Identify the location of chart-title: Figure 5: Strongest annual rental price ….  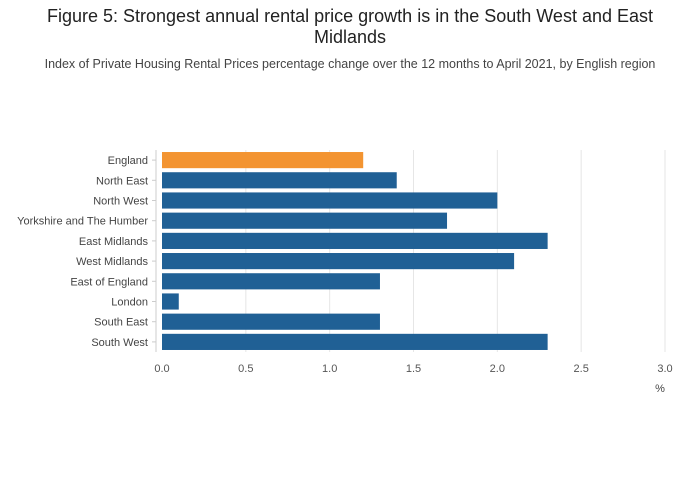
(349, 26).